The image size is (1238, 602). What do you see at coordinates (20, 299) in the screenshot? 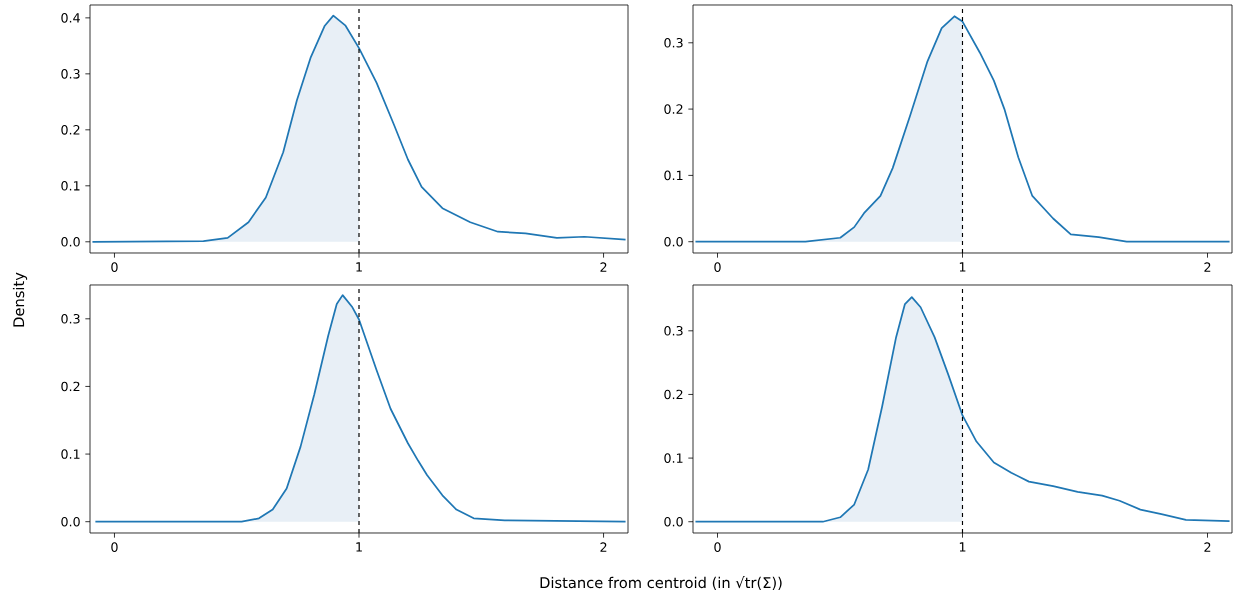
I see `y-axis-title: Density` at bounding box center [20, 299].